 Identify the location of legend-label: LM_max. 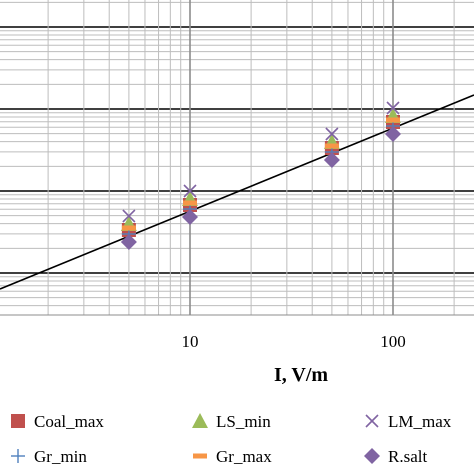
(420, 421).